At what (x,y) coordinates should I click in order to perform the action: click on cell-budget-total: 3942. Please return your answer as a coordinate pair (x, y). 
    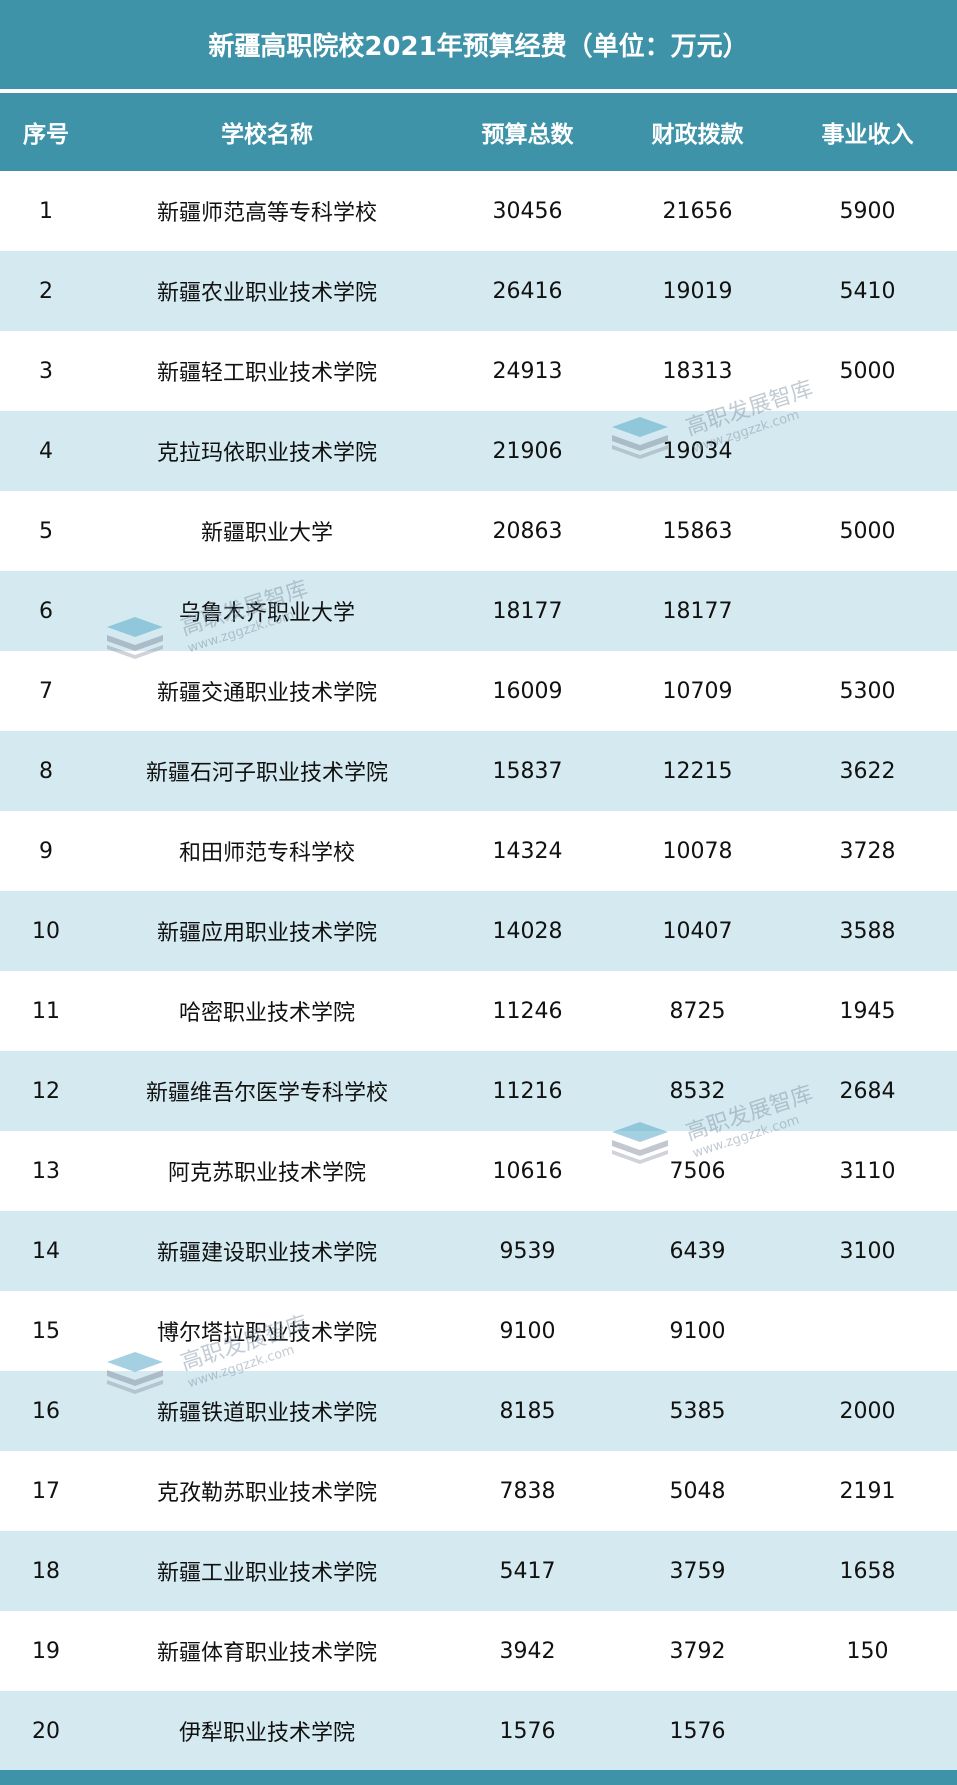
    Looking at the image, I should click on (527, 1651).